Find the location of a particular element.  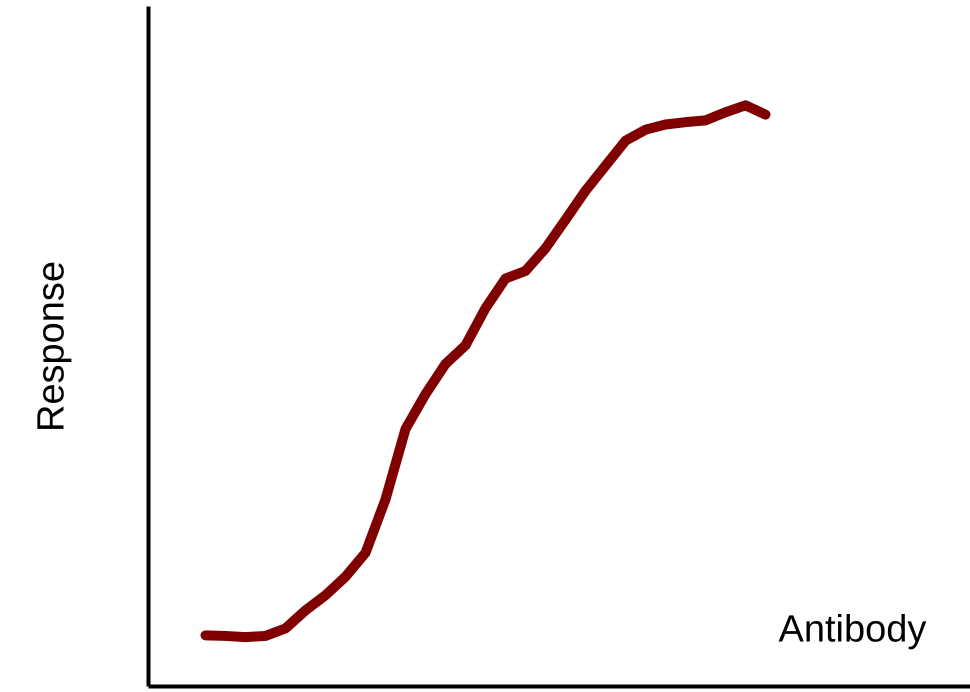

x-axis-title: Antibody is located at coordinates (852, 629).